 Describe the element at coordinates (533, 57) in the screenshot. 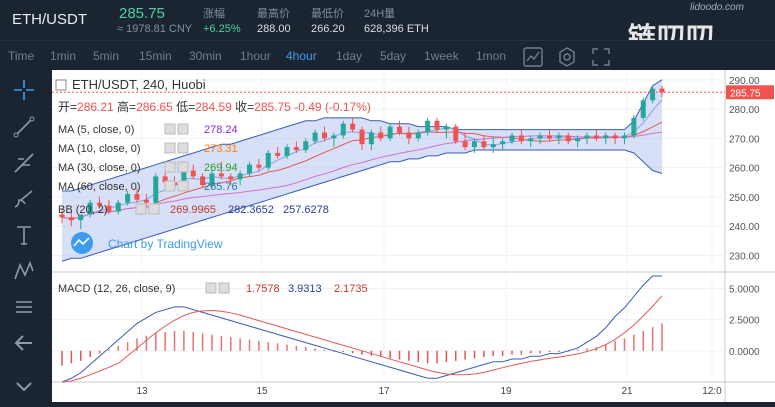

I see `chart-type-icon` at that location.